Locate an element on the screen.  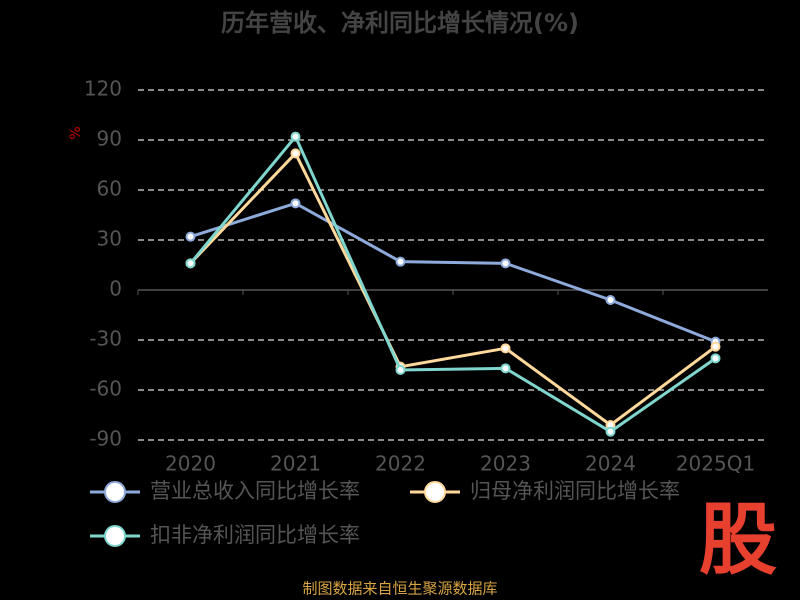
legend-label: 营业总收入同比增长率 is located at coordinates (255, 491).